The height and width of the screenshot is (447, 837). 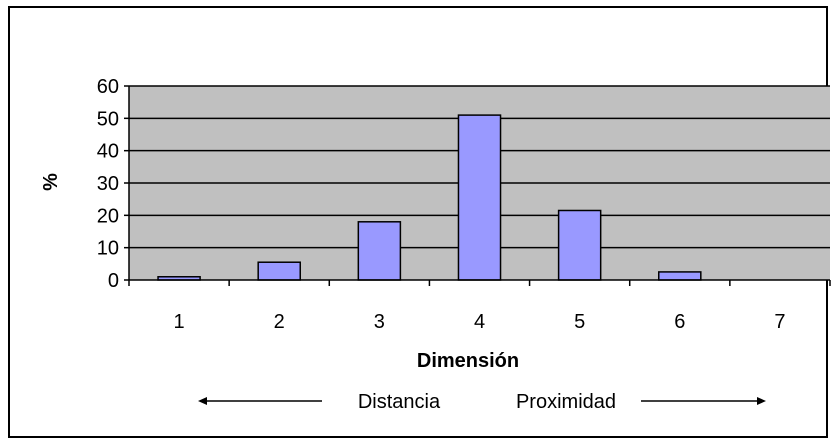 I want to click on x-tick-label: 6, so click(x=679, y=322).